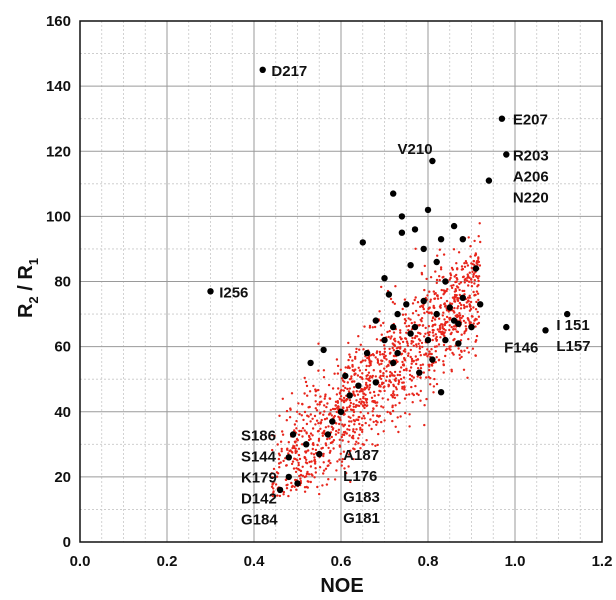  I want to click on x-tick-labels: 0.0 0.2 0.4 0.6 0.8 1.0 1.2, so click(341, 561).